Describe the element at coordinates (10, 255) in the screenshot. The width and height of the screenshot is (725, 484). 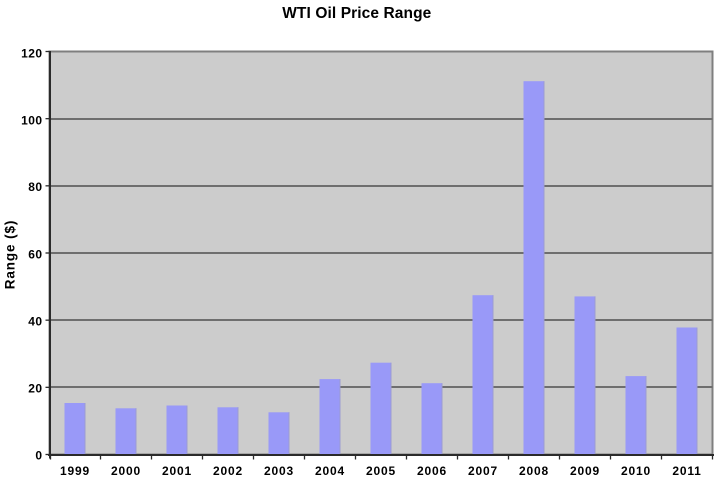
I see `svg-text: Range ($)` at that location.